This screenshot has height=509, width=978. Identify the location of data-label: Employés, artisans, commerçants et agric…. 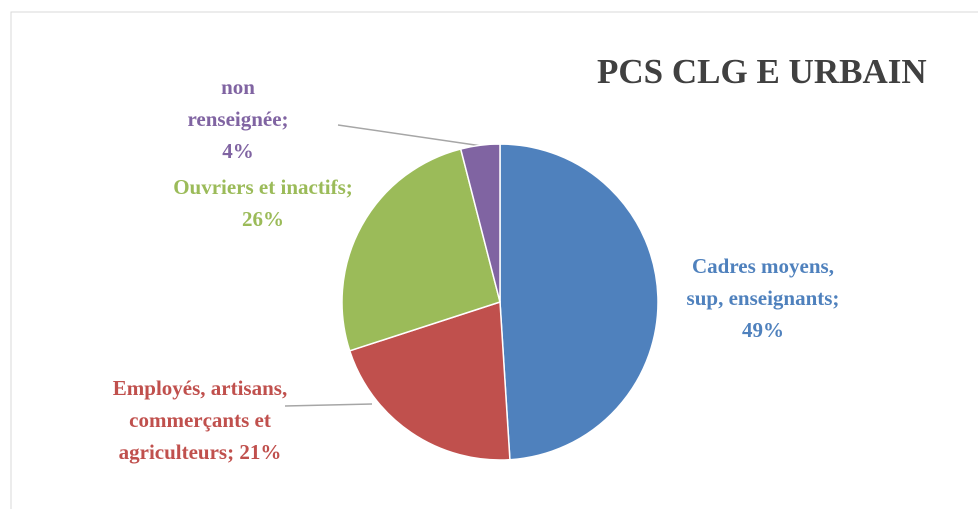
(200, 420).